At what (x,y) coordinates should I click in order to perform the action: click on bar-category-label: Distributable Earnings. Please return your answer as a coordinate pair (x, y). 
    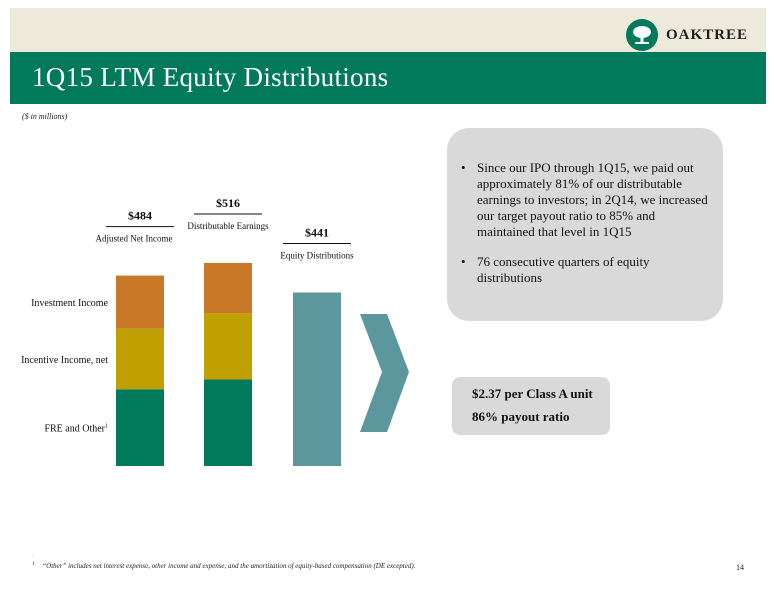
    Looking at the image, I should click on (228, 226).